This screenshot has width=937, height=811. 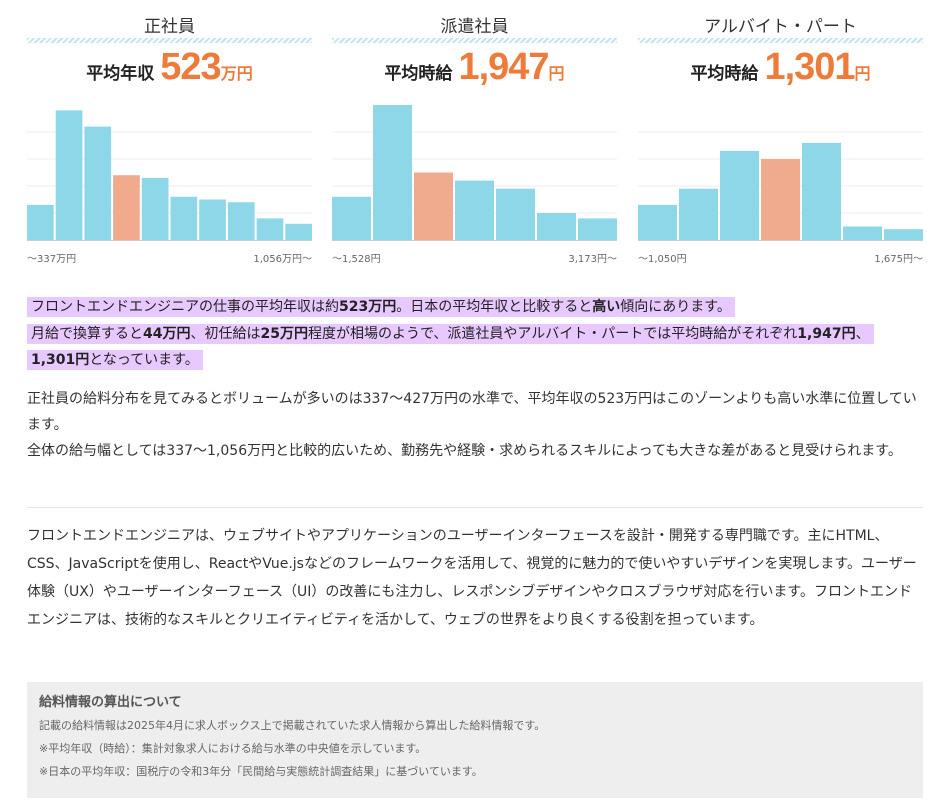 I want to click on chart-haken: 派遣社員 平均時給 1,947円 〜1,528円 3,173円〜, so click(x=474, y=137).